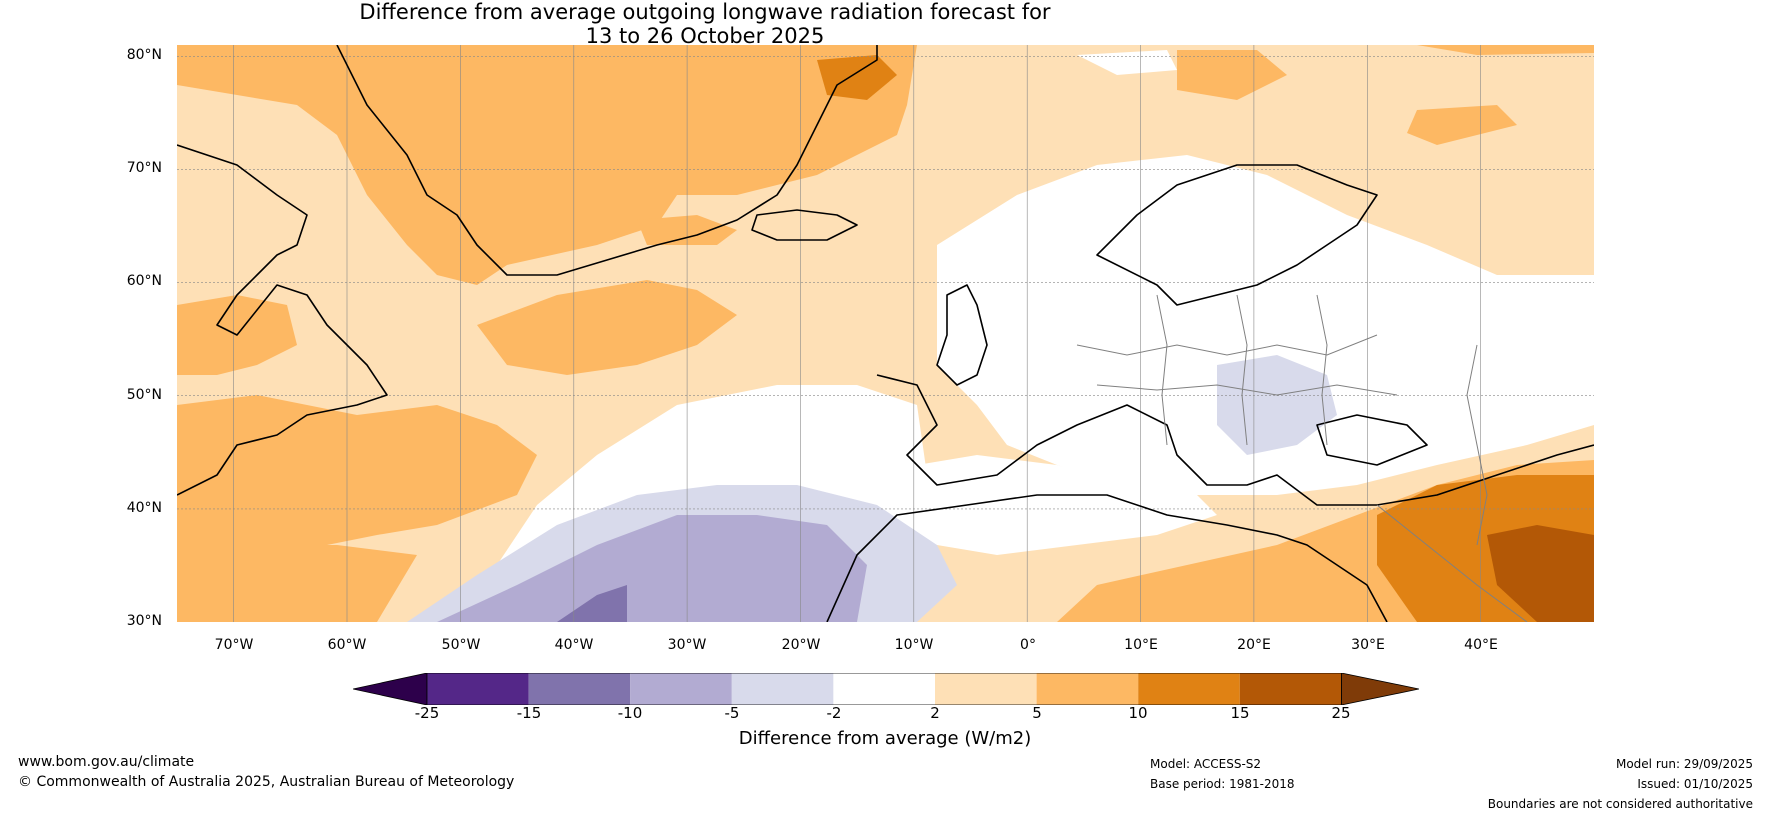 Image resolution: width=1770 pixels, height=816 pixels. What do you see at coordinates (1138, 713) in the screenshot?
I see `colorbar-tick: 10` at bounding box center [1138, 713].